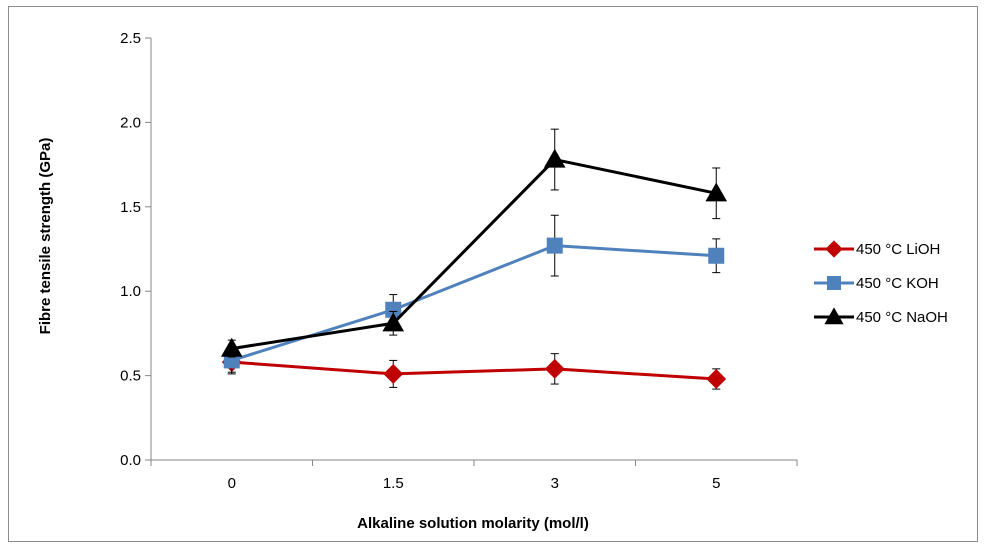 The image size is (986, 549). What do you see at coordinates (473, 523) in the screenshot?
I see `x-axis-title: Alkaline solution molarity (mol/l)` at bounding box center [473, 523].